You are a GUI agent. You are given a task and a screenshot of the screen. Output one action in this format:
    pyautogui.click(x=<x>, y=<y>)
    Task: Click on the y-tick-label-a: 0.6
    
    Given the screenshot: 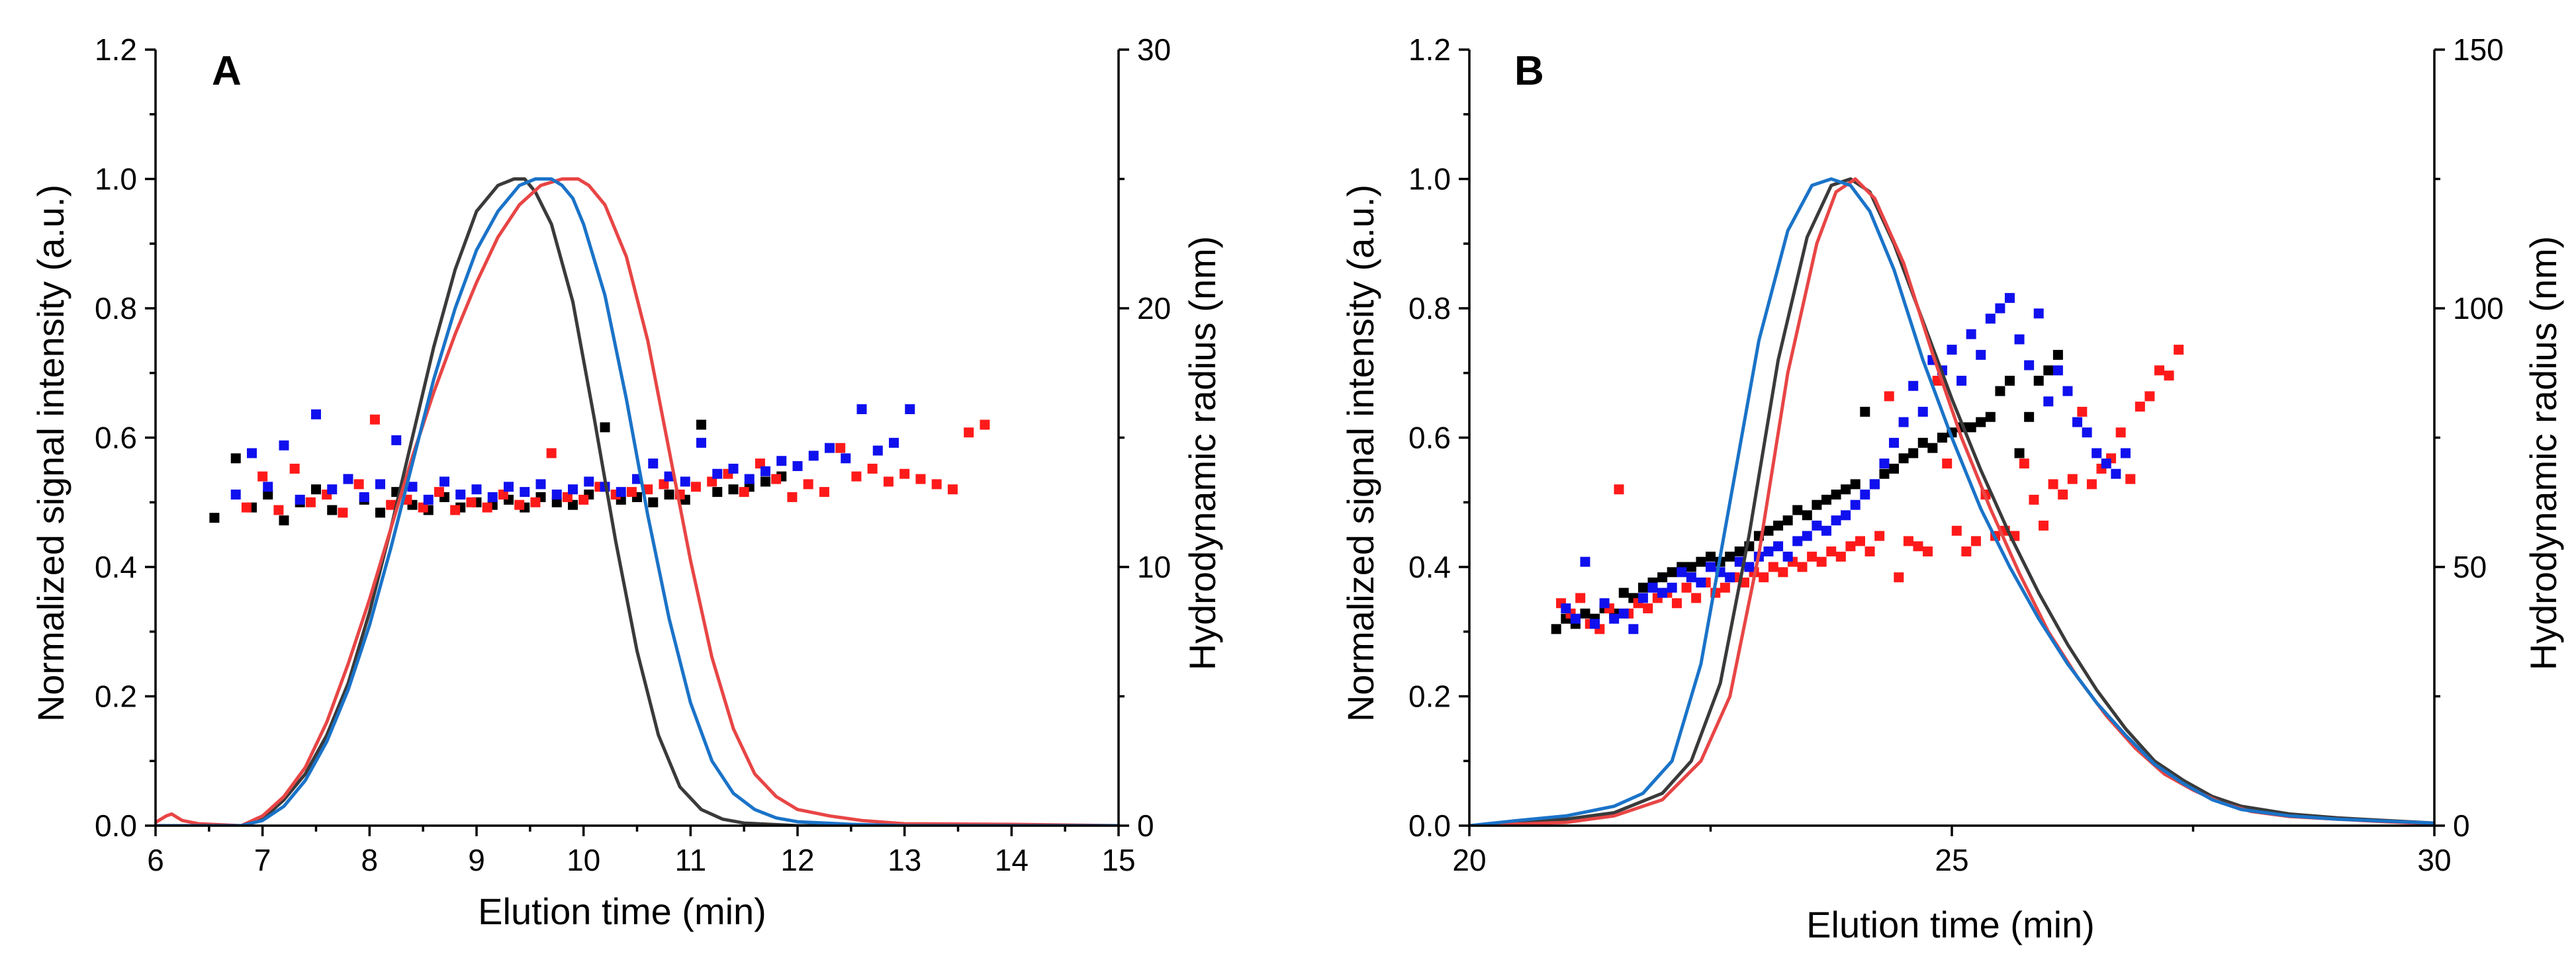 What is the action you would take?
    pyautogui.click(x=116, y=438)
    